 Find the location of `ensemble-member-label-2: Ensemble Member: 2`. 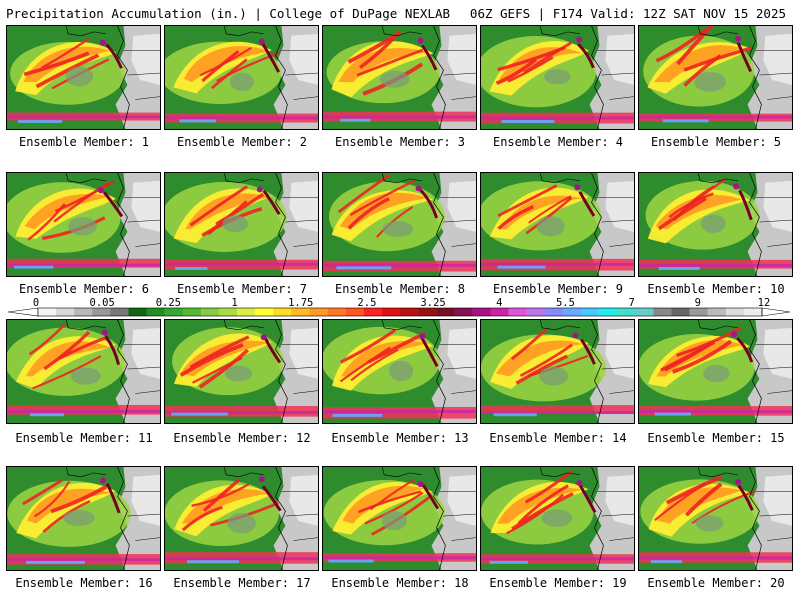

ensemble-member-label-2: Ensemble Member: 2 is located at coordinates (242, 142).